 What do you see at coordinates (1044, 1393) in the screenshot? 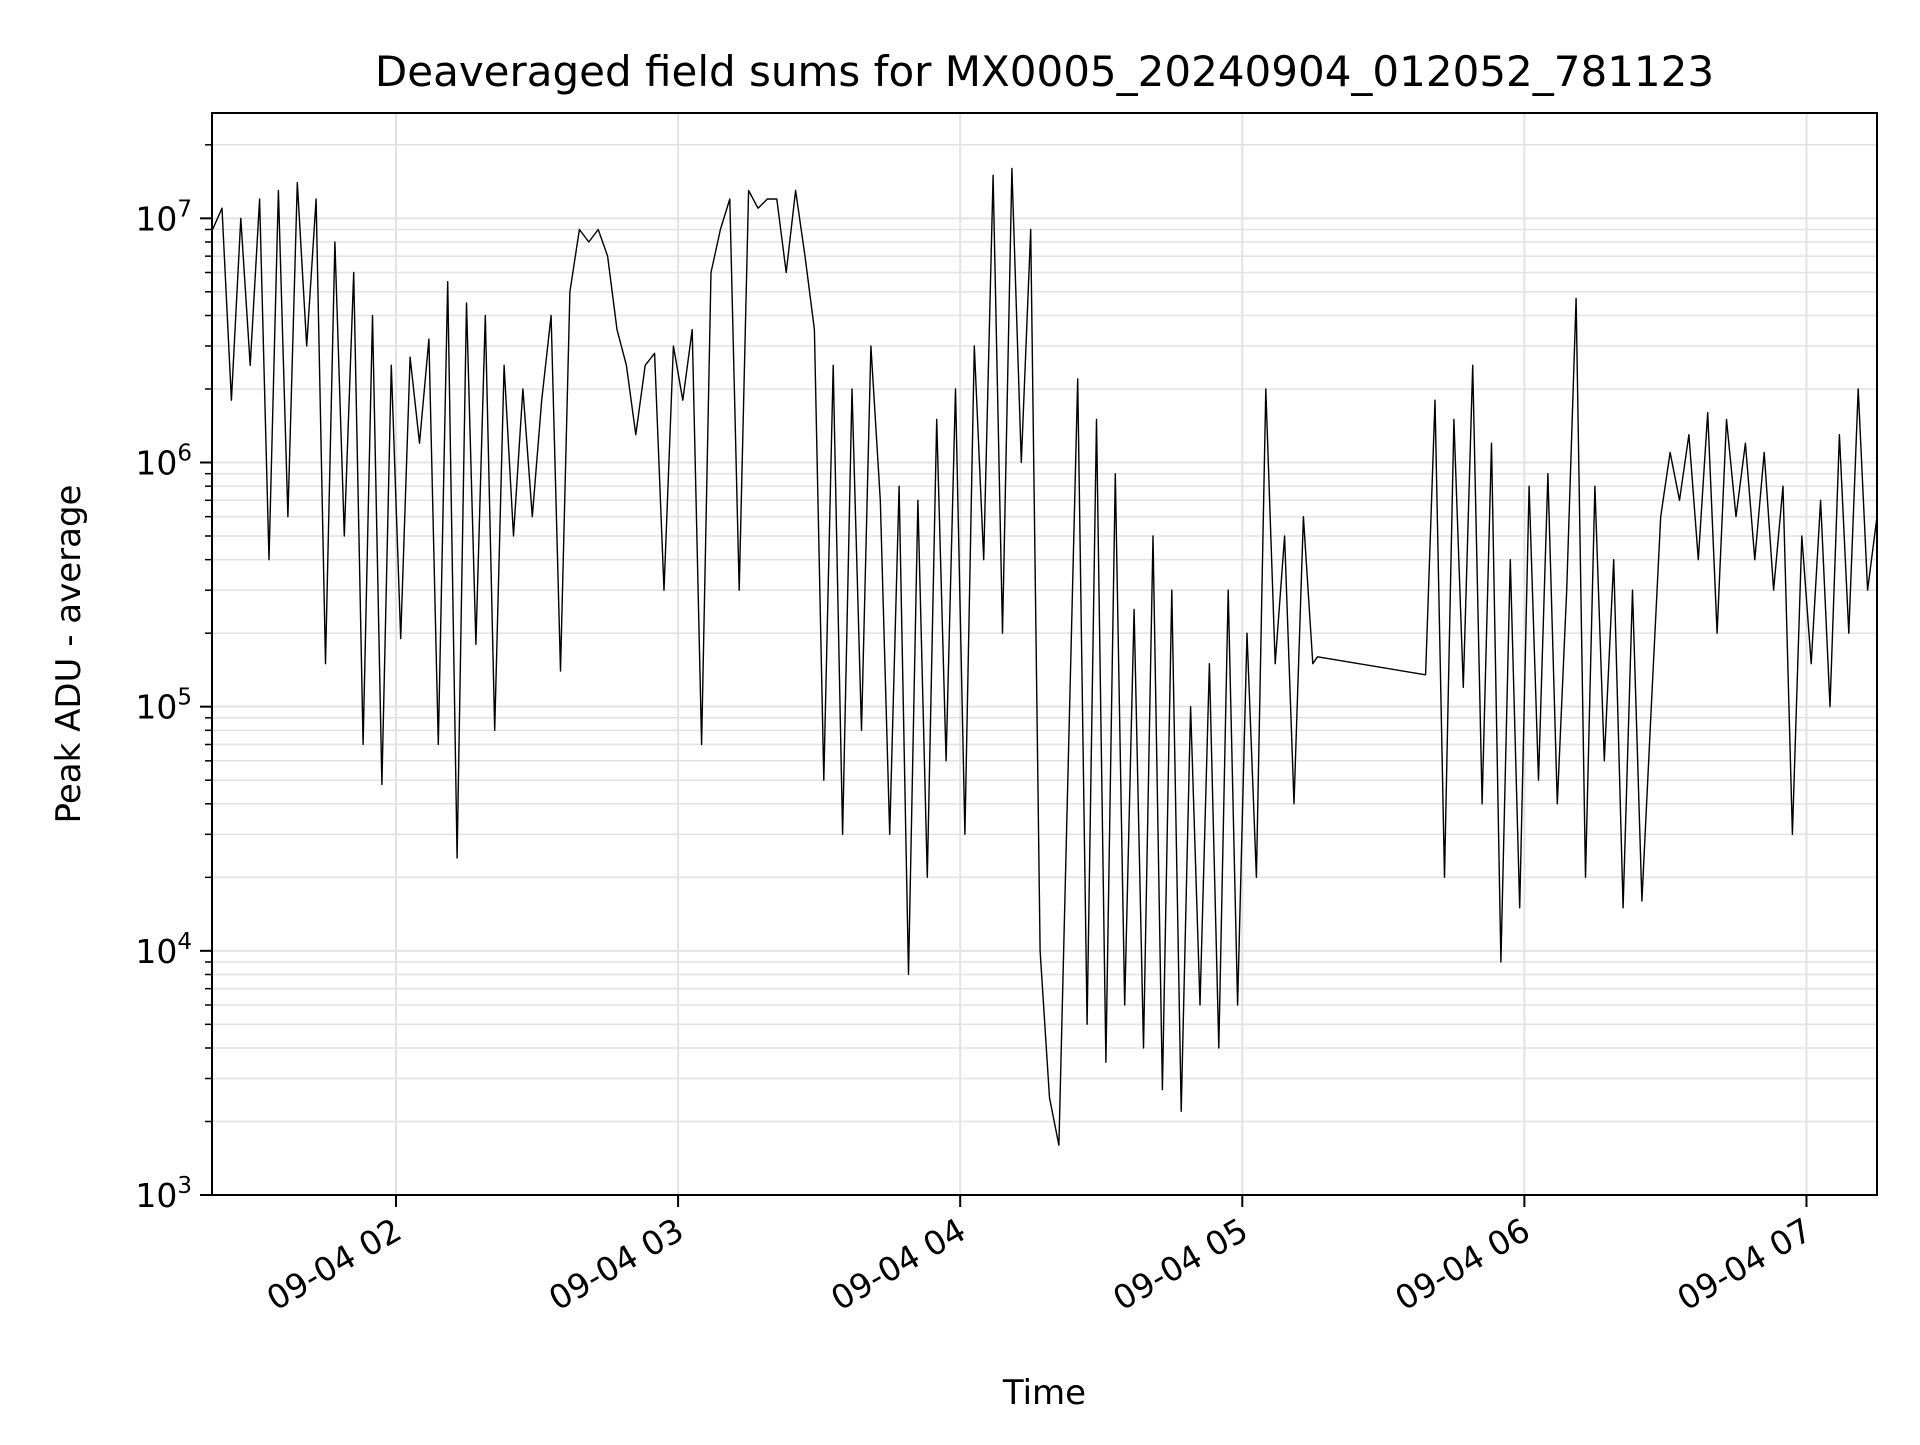
I see `x-axis-label: Time` at bounding box center [1044, 1393].